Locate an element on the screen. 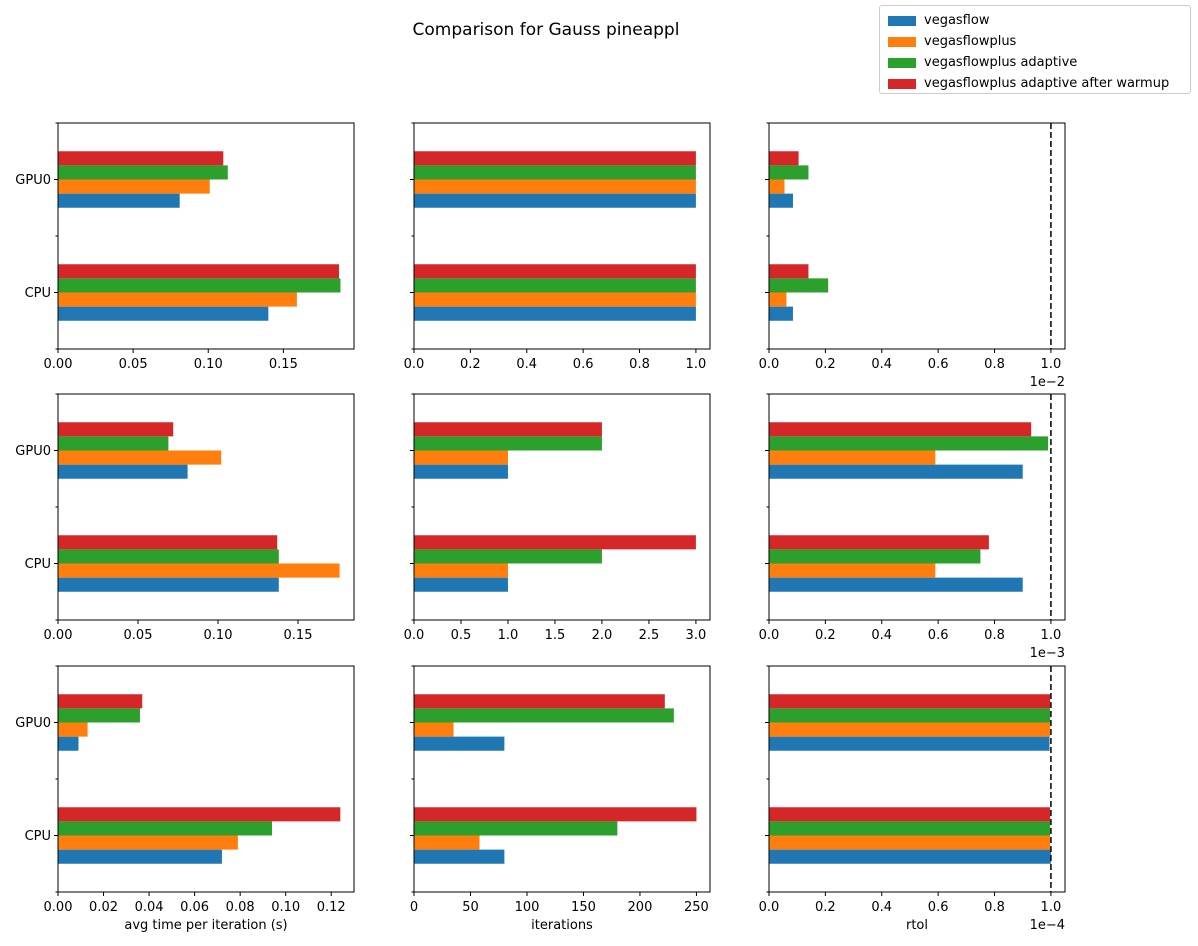  x-tick-label: 0.06 is located at coordinates (194, 907).